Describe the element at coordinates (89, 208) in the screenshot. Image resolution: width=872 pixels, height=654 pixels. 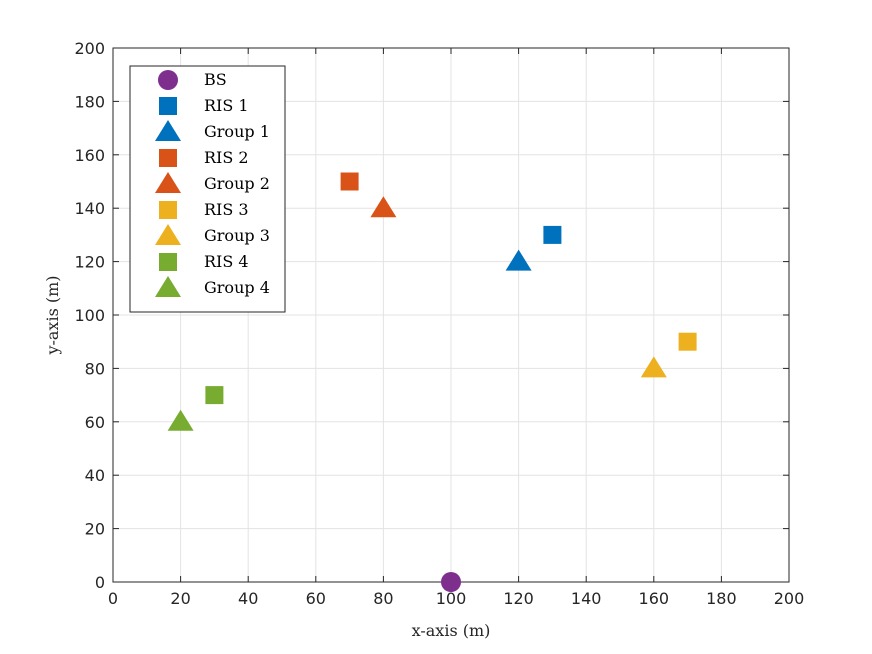
I see `y-tick-label: 140` at that location.